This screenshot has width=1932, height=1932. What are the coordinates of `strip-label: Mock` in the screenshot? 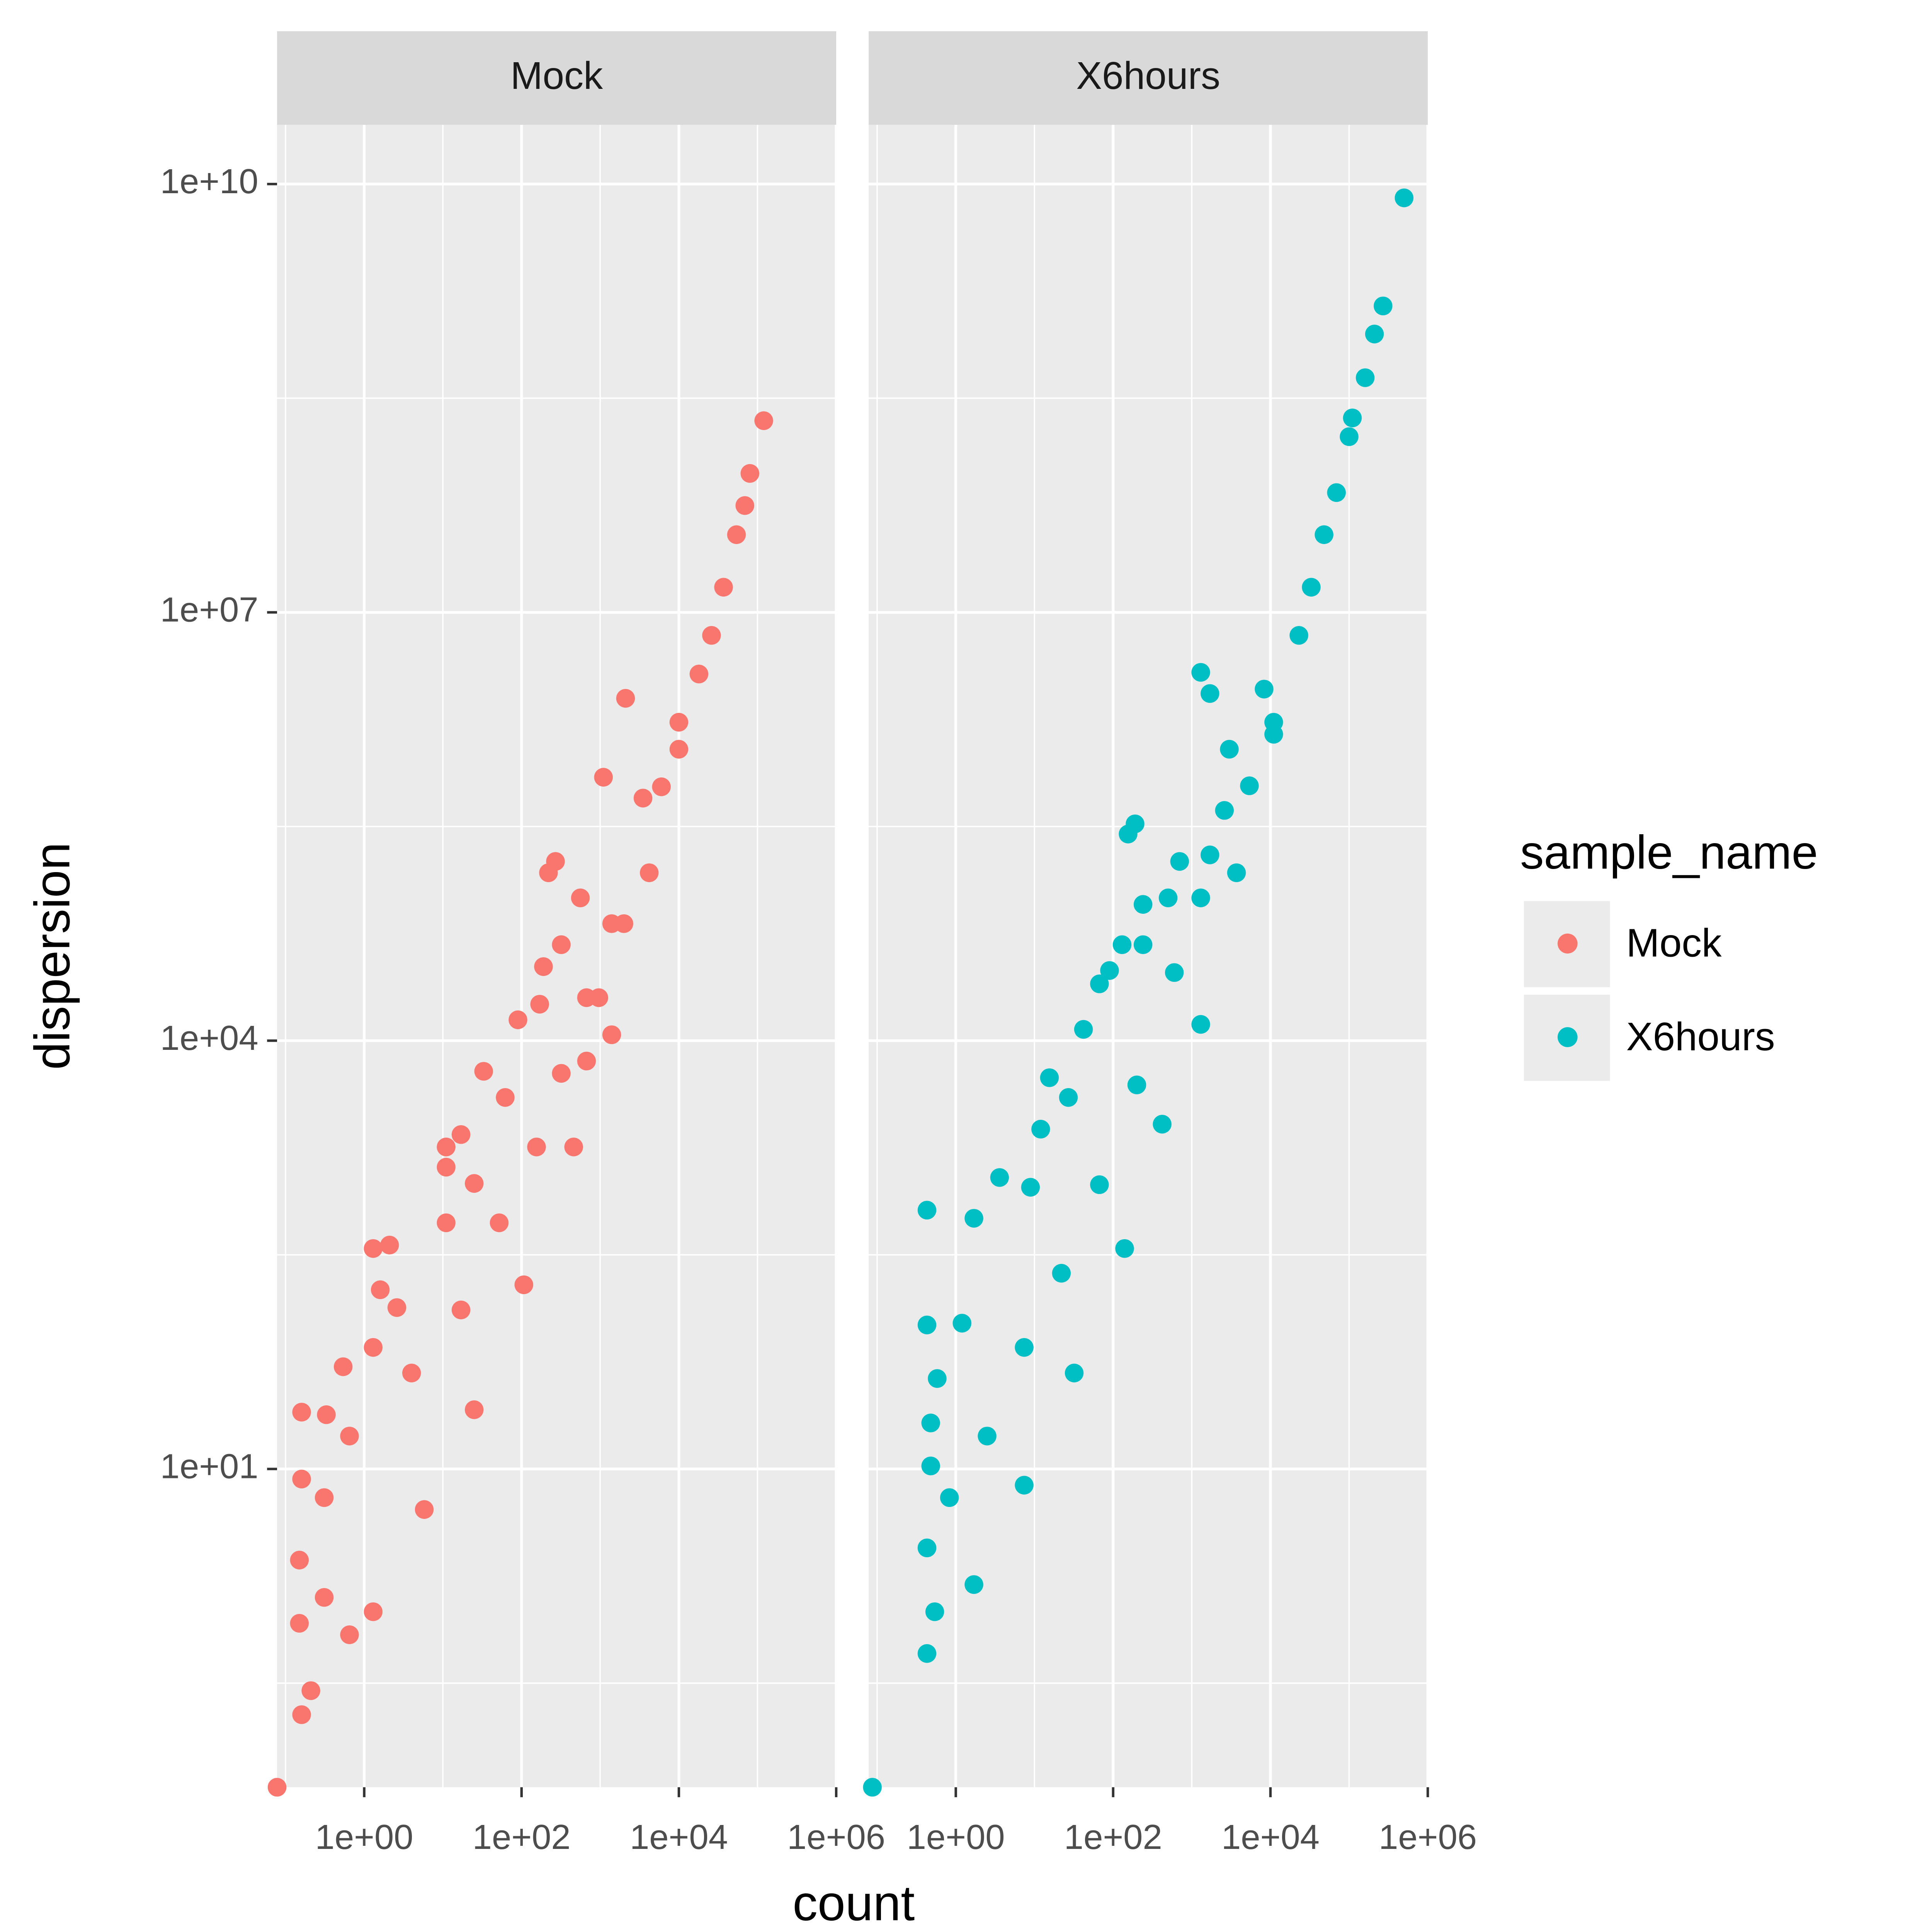 It's located at (556, 75).